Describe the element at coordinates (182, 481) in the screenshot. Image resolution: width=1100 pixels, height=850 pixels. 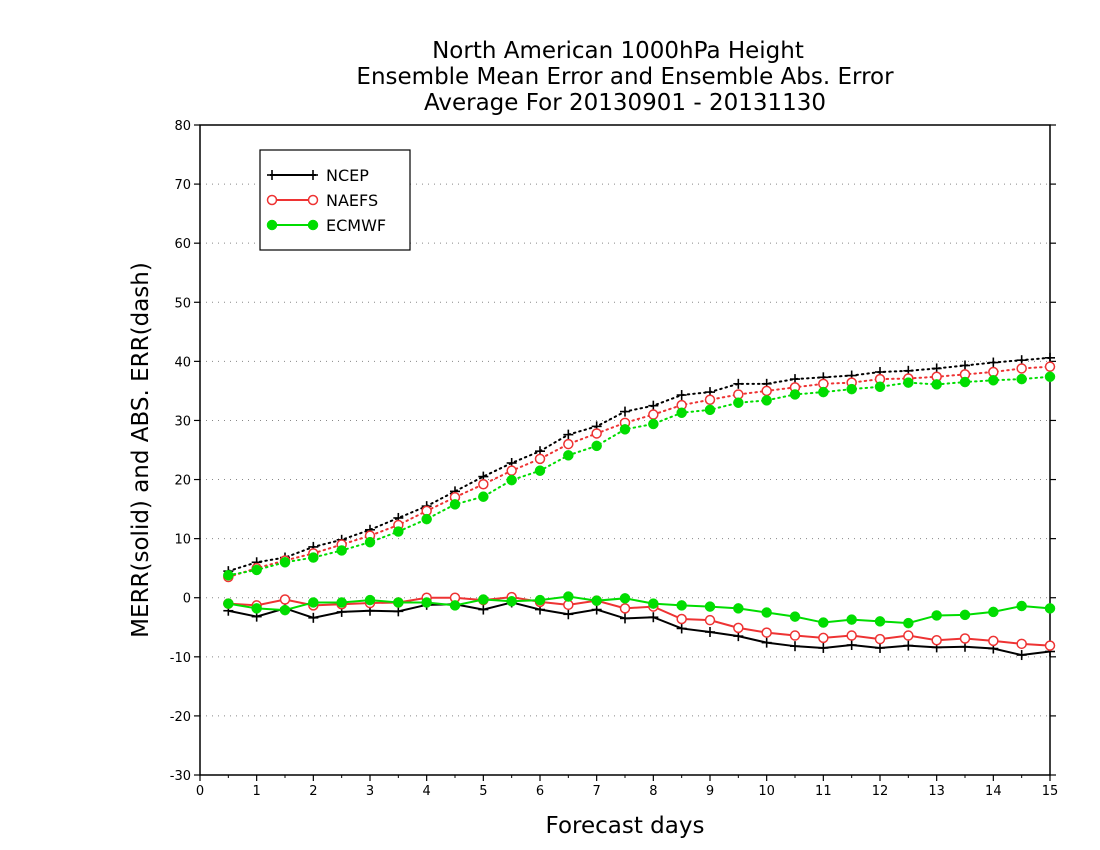
I see `y-tick-label: 20` at that location.